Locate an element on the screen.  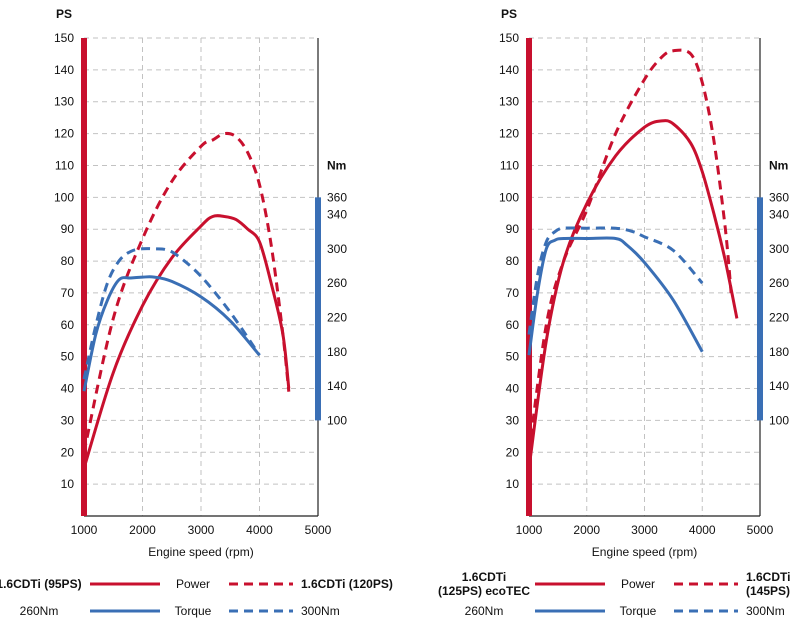
legend-power-right-label-line: 1.6CDTi (120PS) is located at coordinates (347, 584).